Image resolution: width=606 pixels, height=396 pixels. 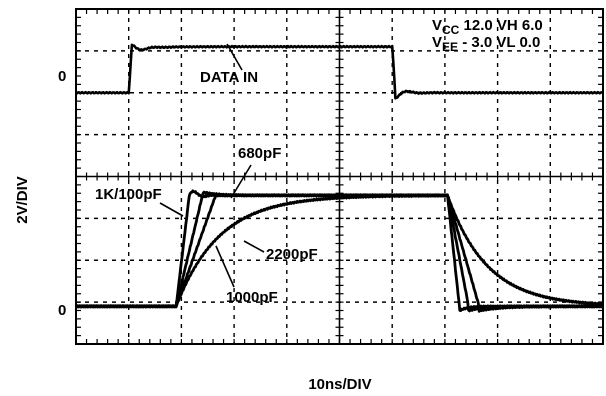 What do you see at coordinates (234, 57) in the screenshot?
I see `arrow-data-in` at bounding box center [234, 57].